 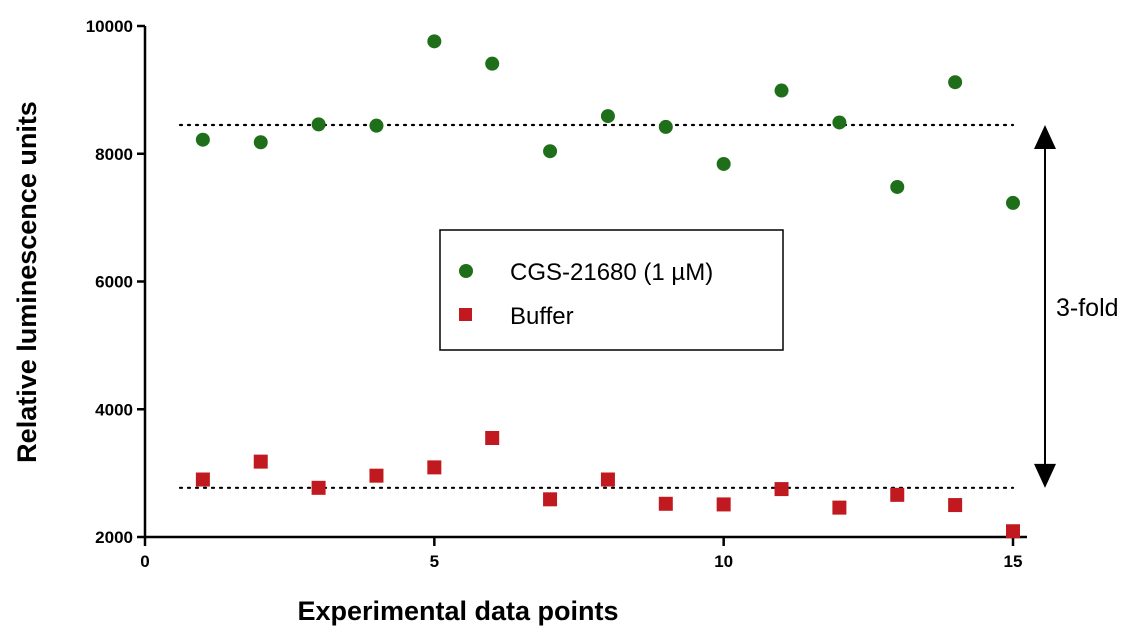 I want to click on y-tick-label: 4000, so click(x=114, y=409).